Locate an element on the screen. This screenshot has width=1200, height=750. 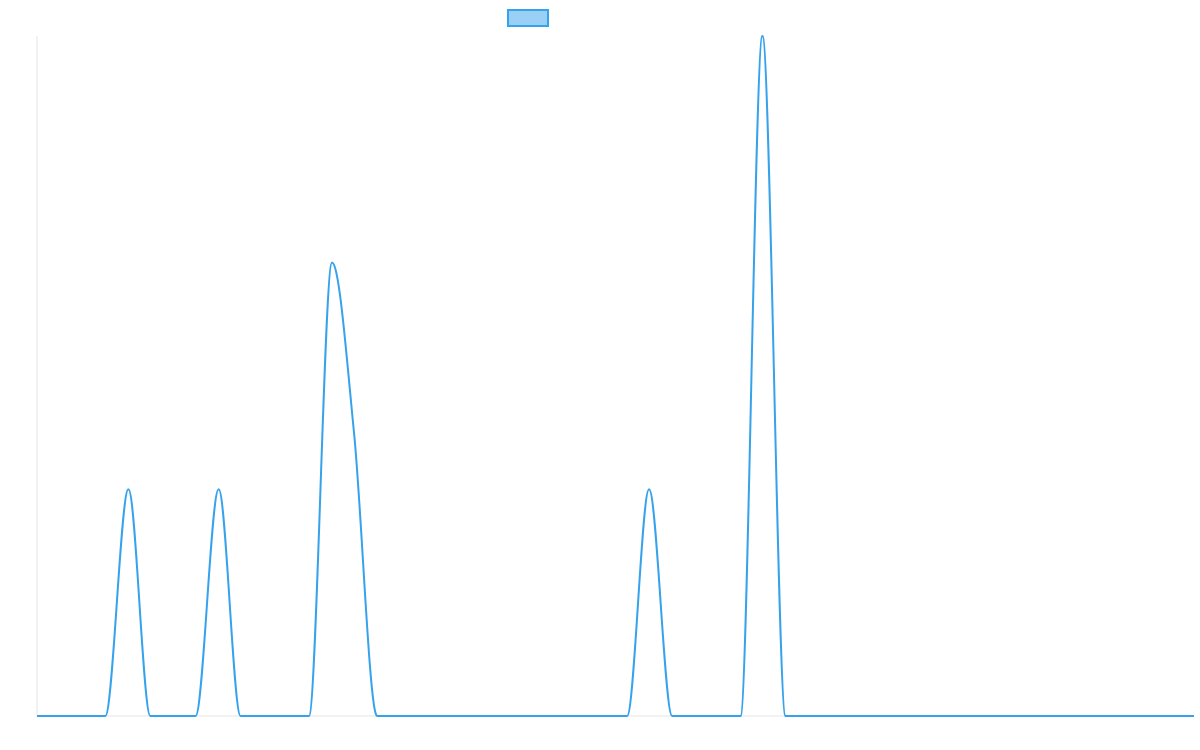
legend-swatch is located at coordinates (528, 18).